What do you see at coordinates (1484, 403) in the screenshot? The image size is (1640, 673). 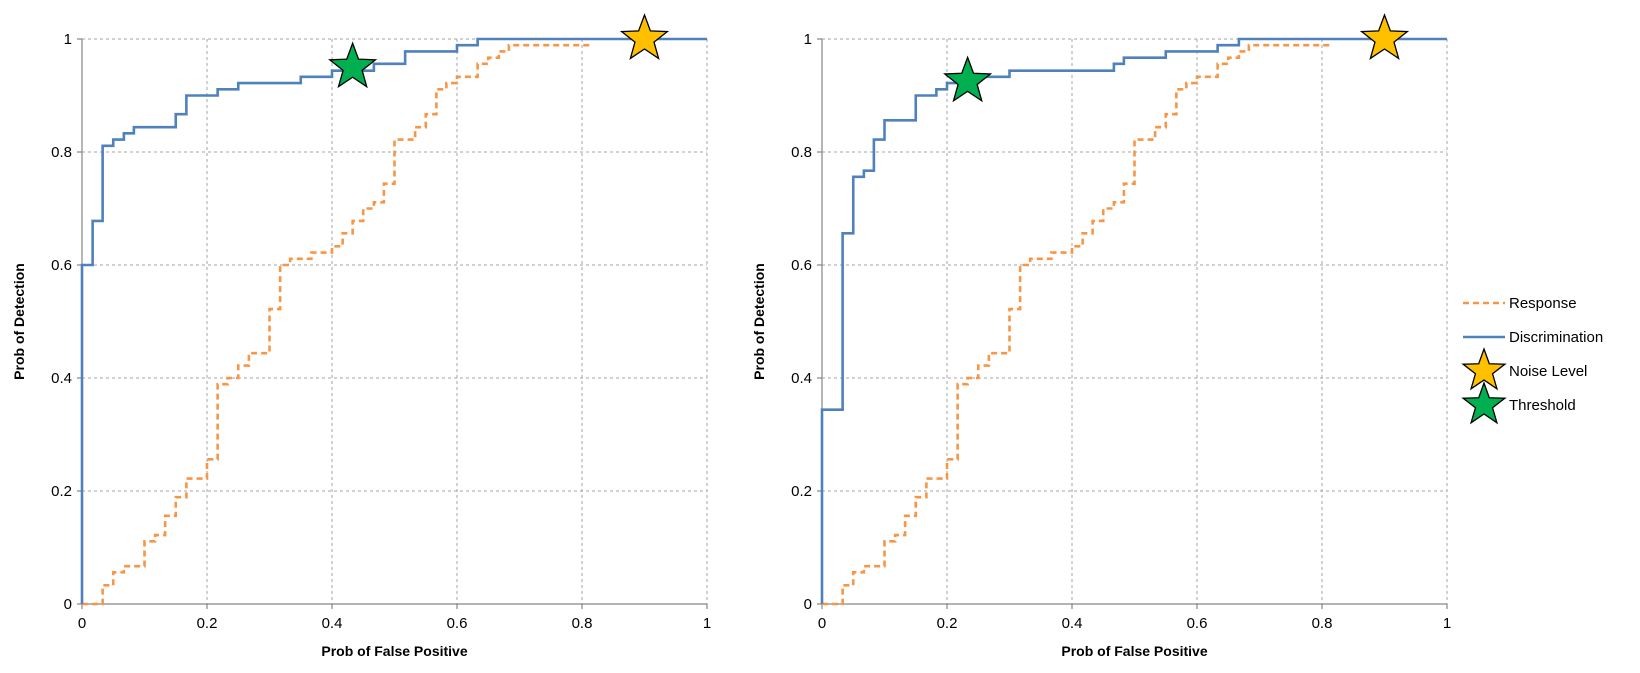 I see `legend-threshold-star` at bounding box center [1484, 403].